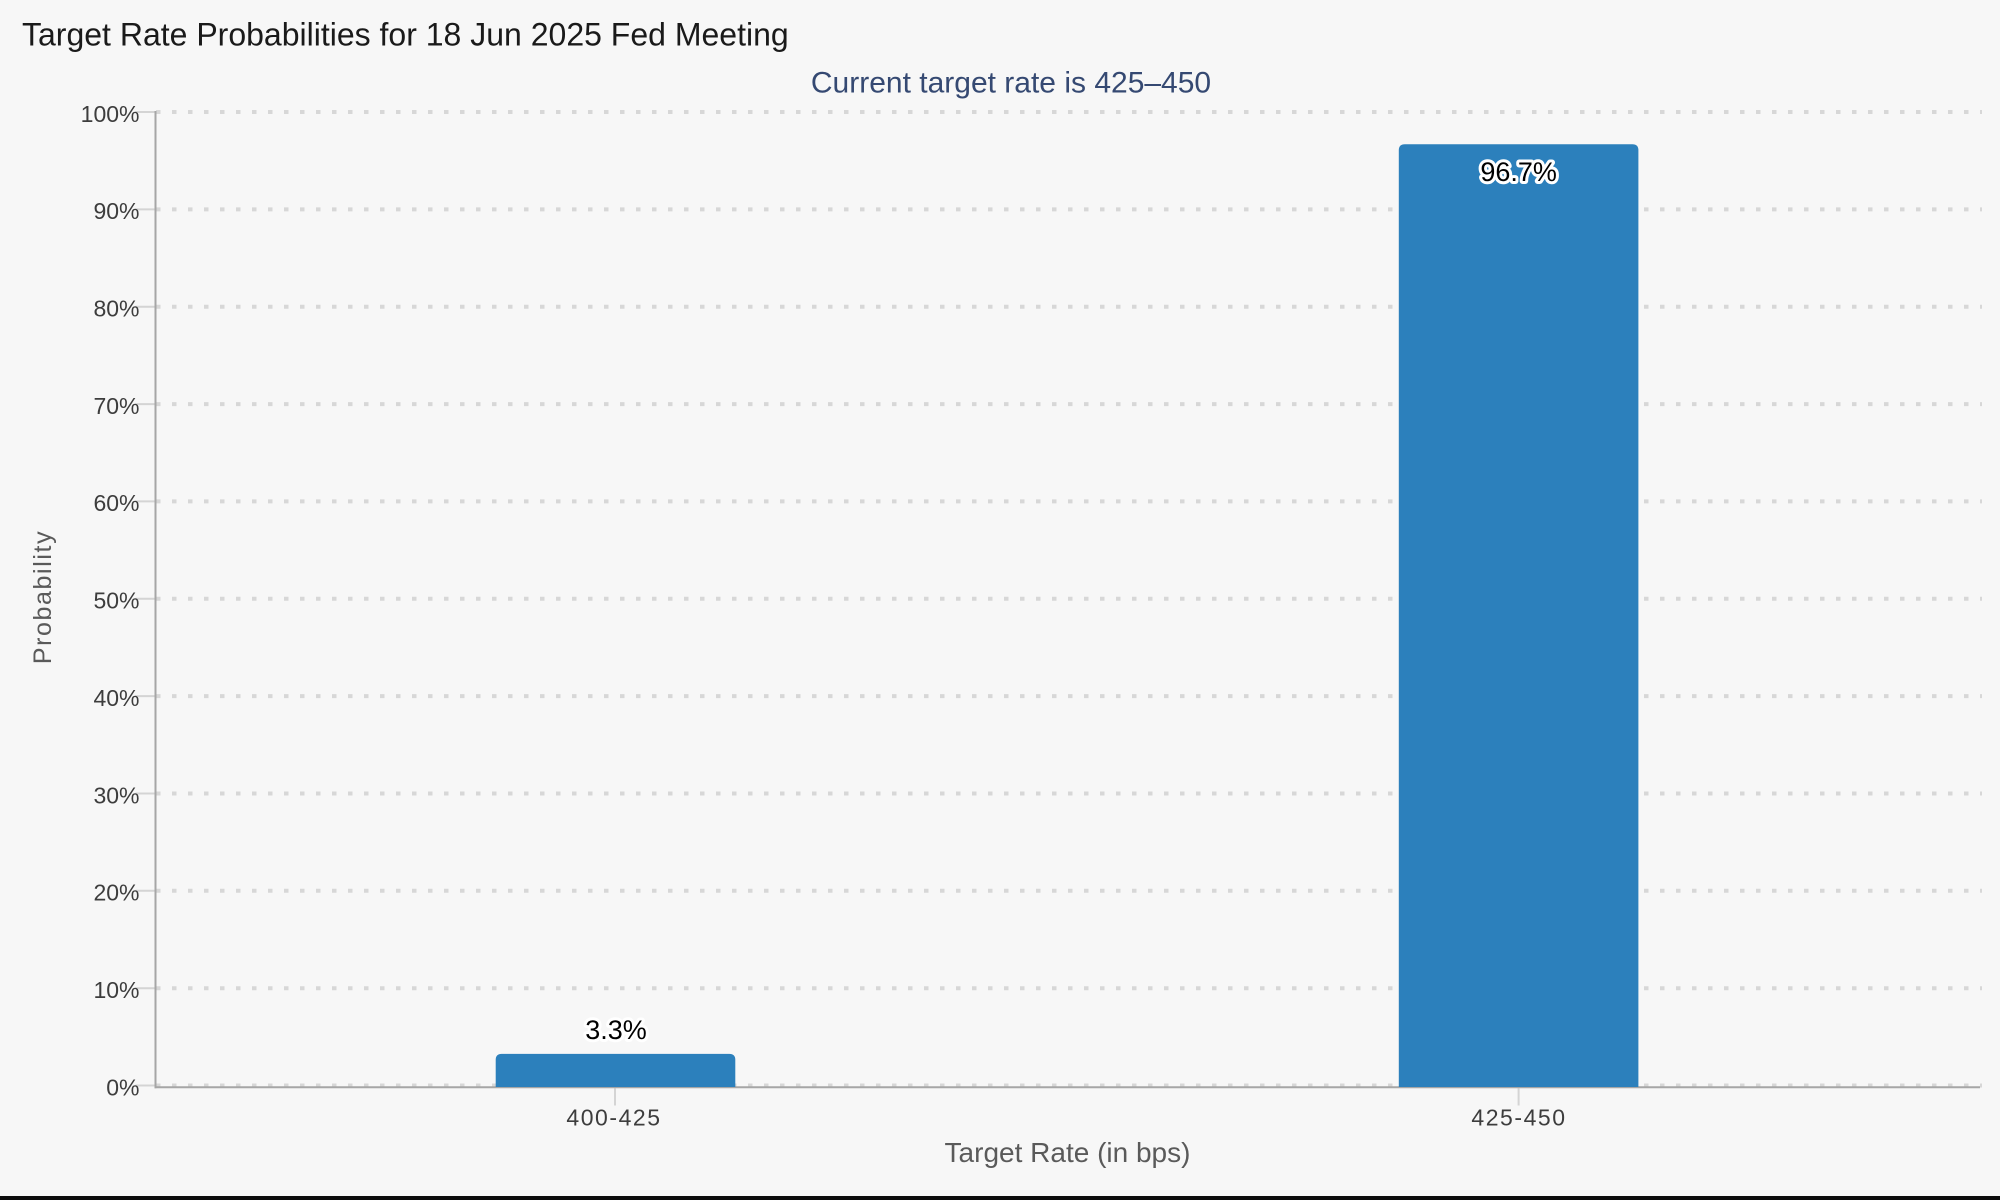 The image size is (2000, 1200). Describe the element at coordinates (116, 211) in the screenshot. I see `svg-text: 90%` at that location.